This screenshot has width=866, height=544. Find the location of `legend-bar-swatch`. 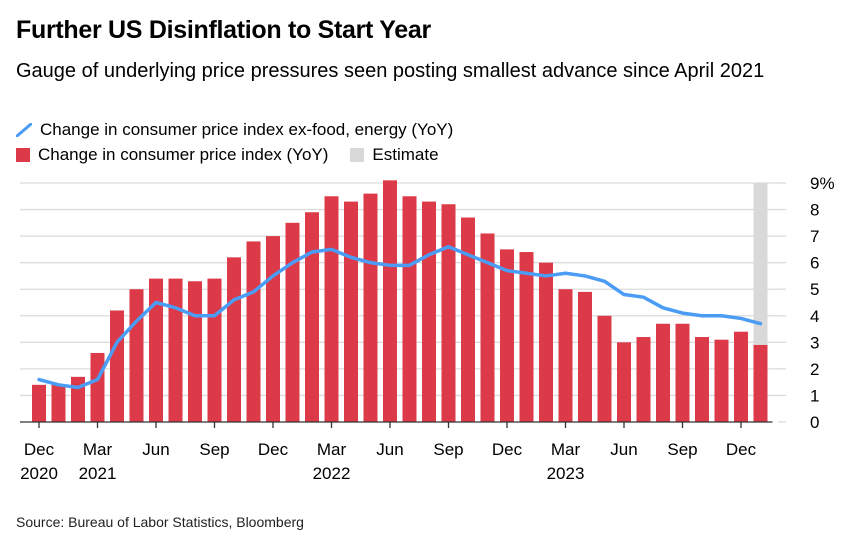

legend-bar-swatch is located at coordinates (23, 155).